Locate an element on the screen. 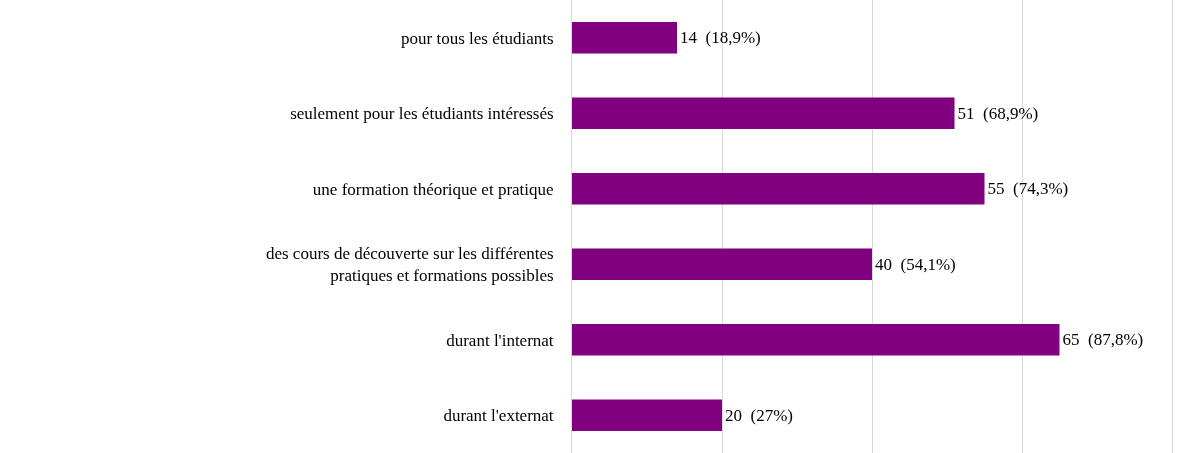  data-label: 20 (27%) is located at coordinates (759, 415).